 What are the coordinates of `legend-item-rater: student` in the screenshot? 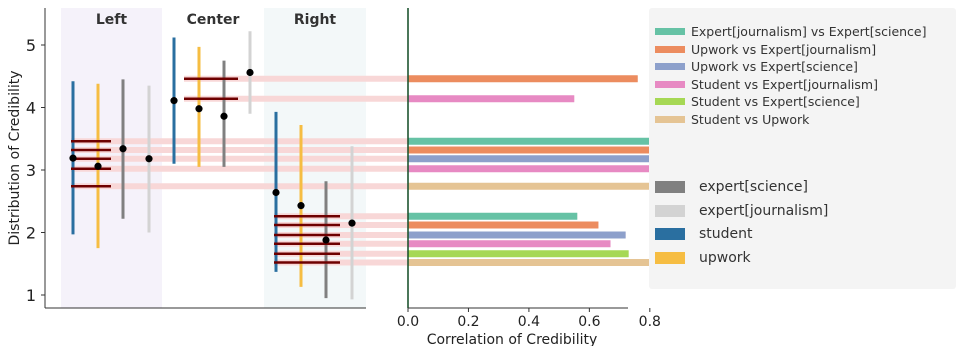 It's located at (704, 234).